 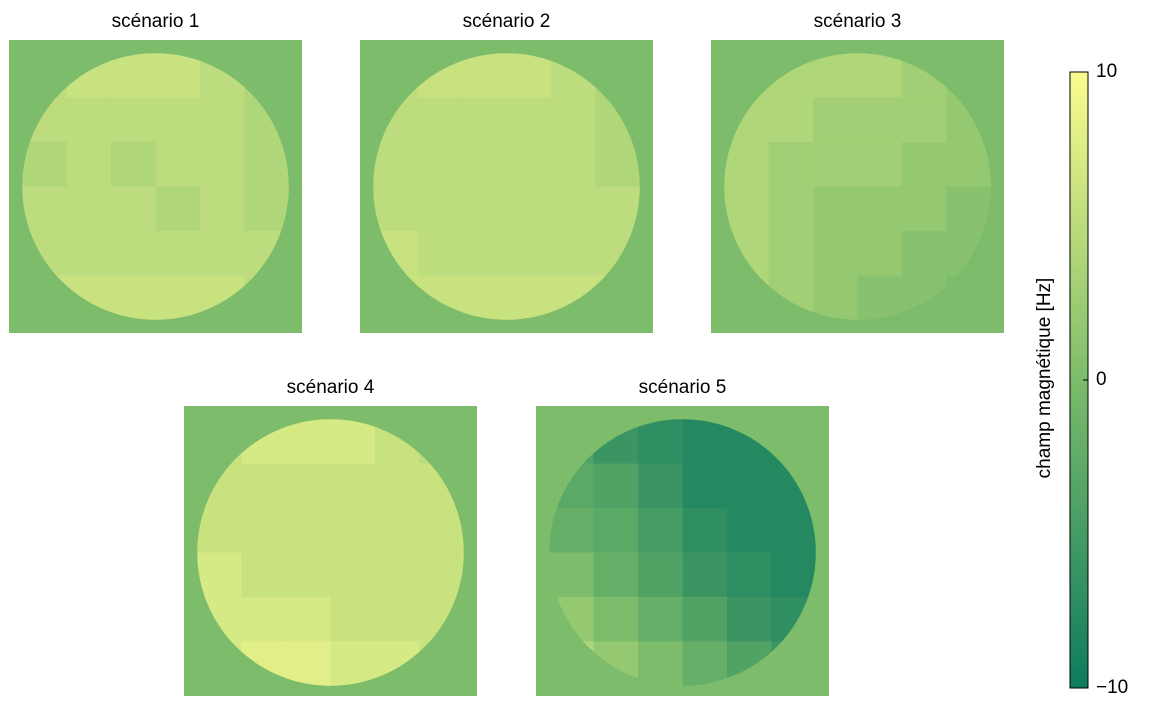 What do you see at coordinates (858, 21) in the screenshot?
I see `panel-title: scénario 3` at bounding box center [858, 21].